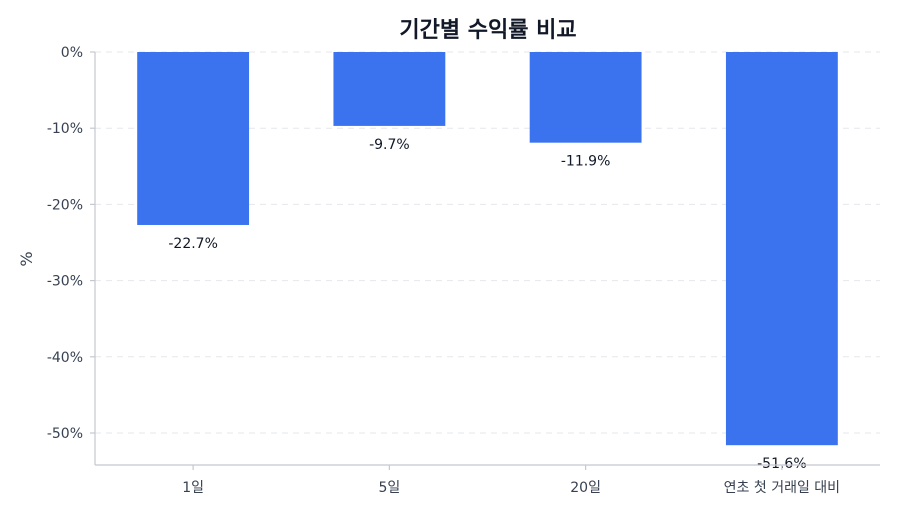  Describe the element at coordinates (487, 30) in the screenshot. I see `chart-title: 기간별 수익률 비교` at that location.